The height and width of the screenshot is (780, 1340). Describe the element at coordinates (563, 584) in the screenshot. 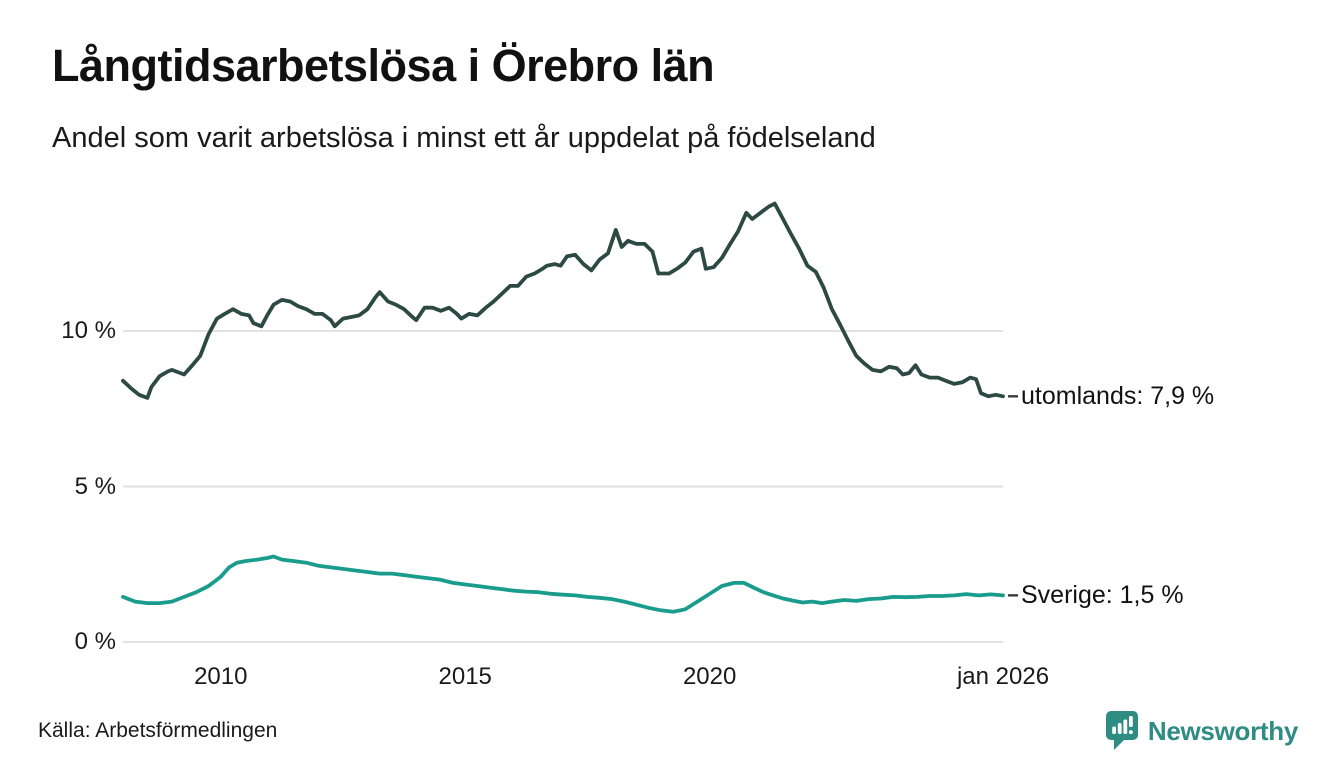

I see `series-line-sverige` at that location.